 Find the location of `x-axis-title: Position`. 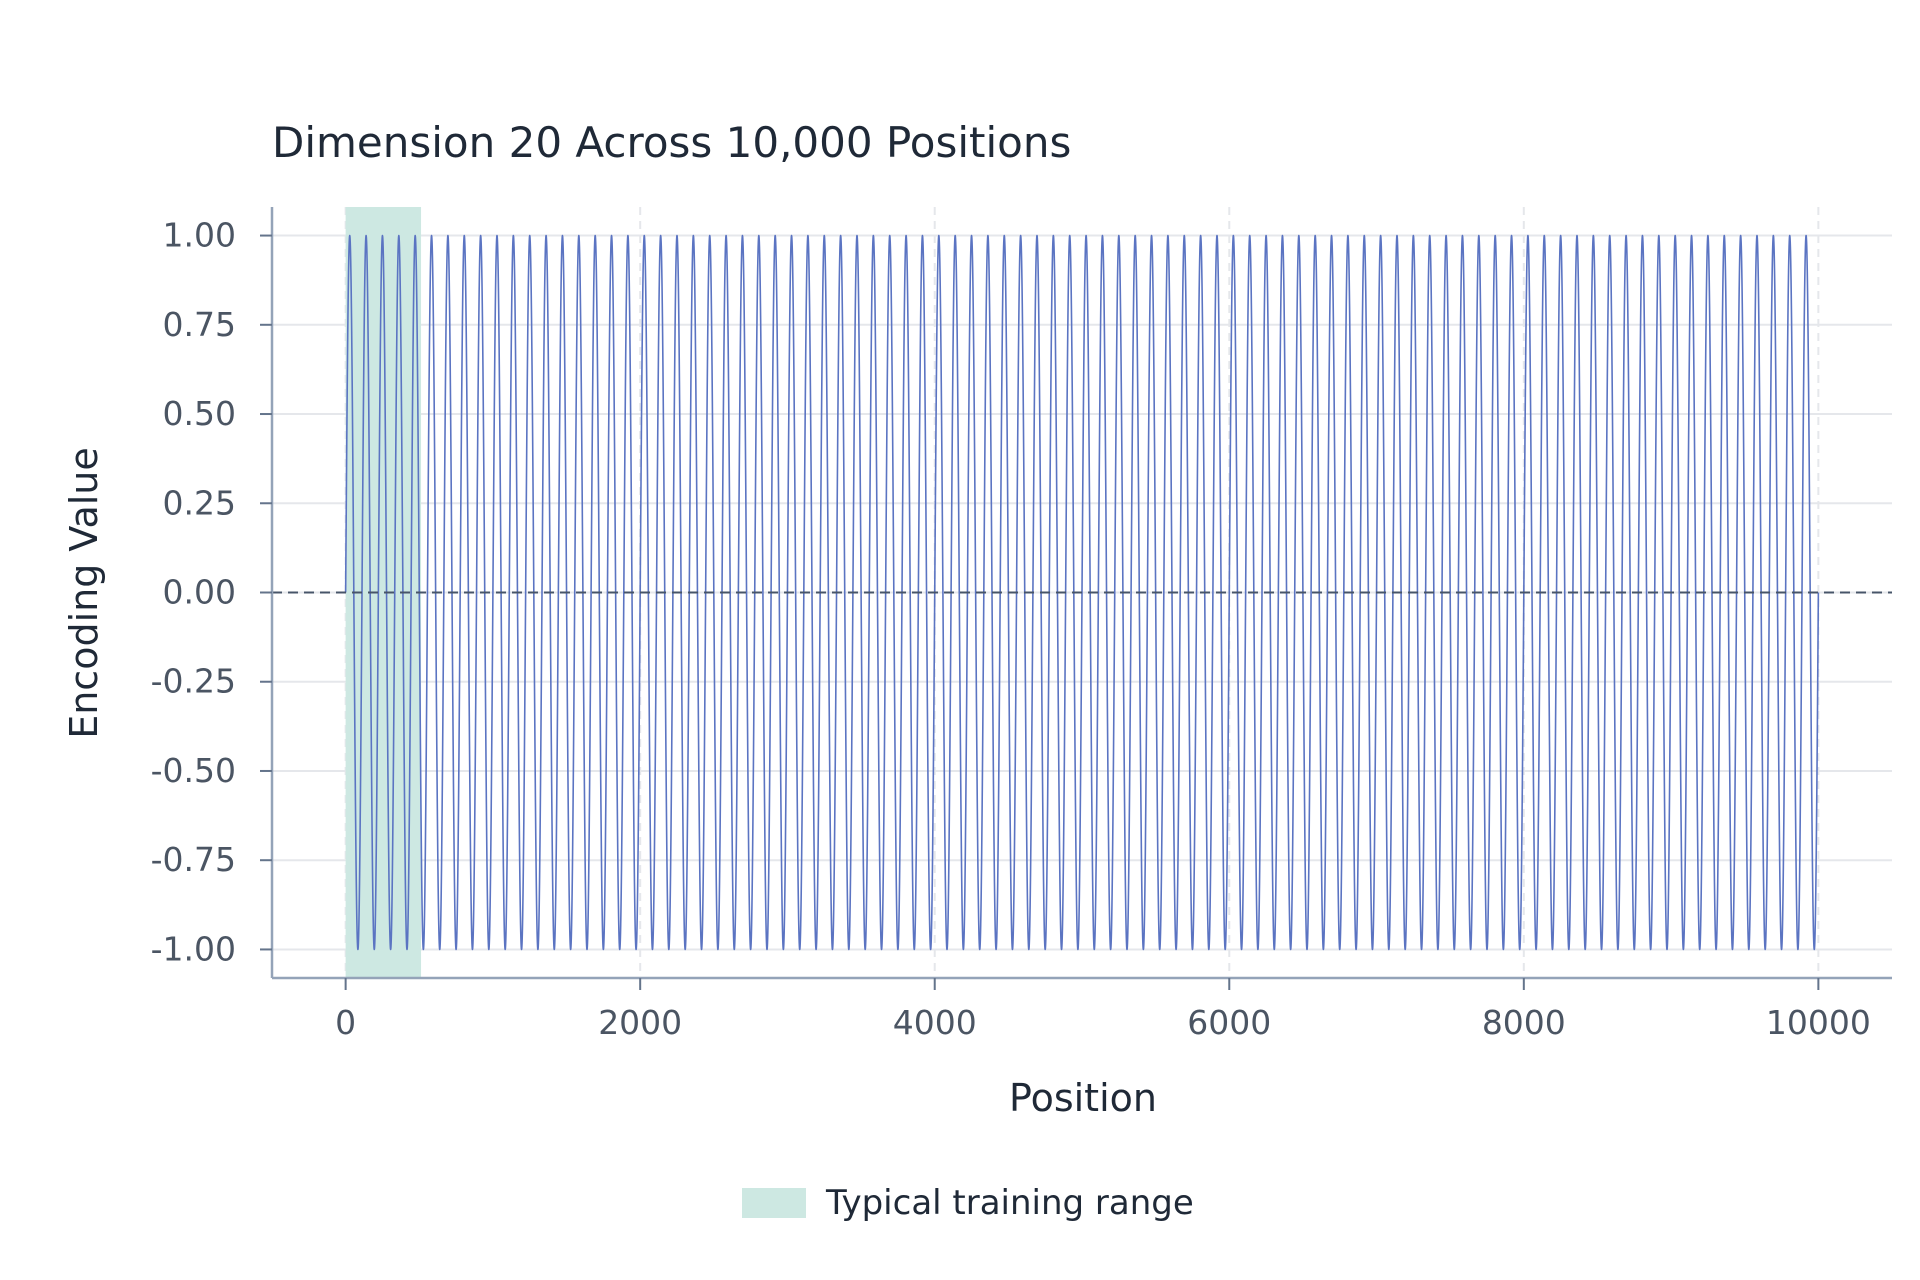

x-axis-title: Position is located at coordinates (1083, 1098).